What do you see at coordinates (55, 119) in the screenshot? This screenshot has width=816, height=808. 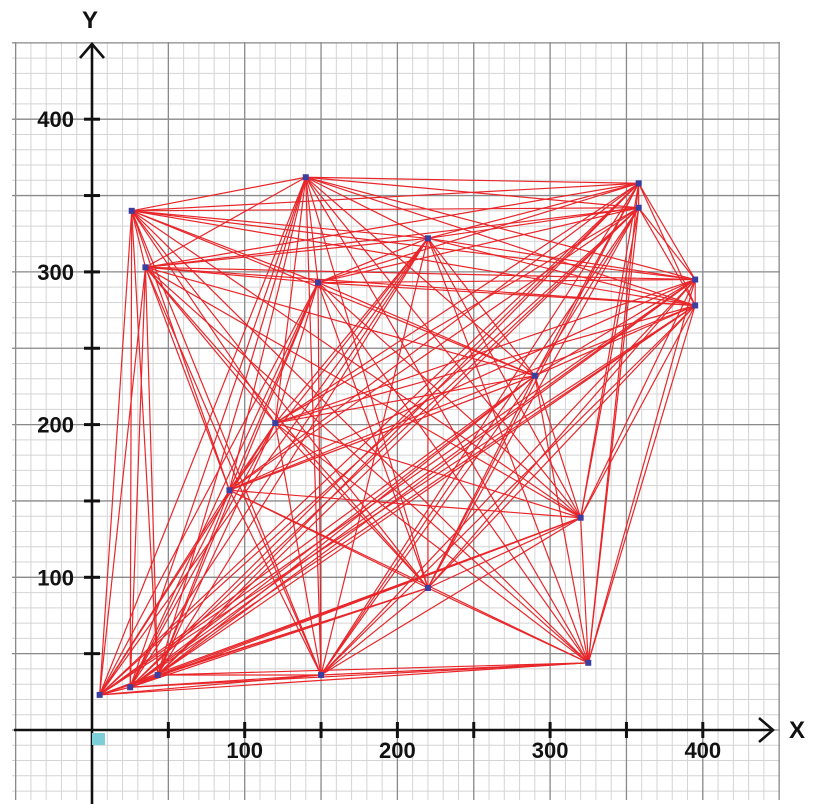 I see `y-tick-label: 400` at bounding box center [55, 119].